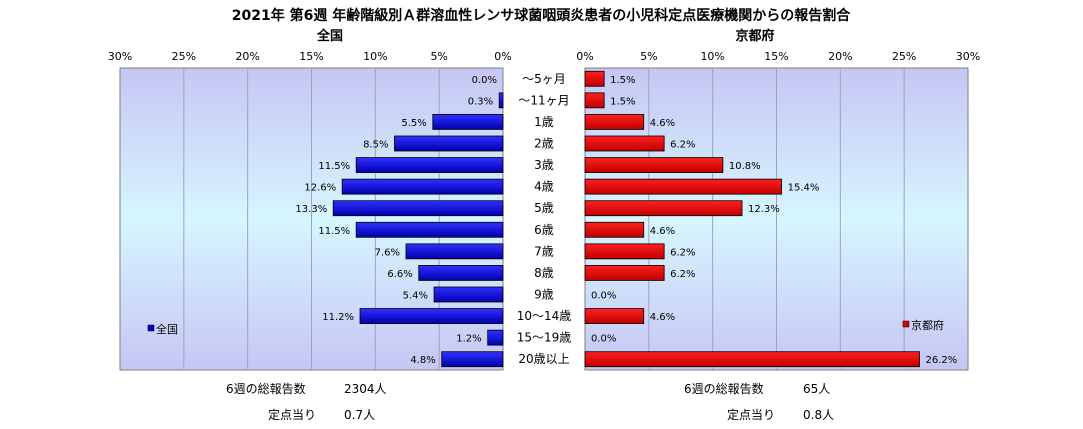 Image resolution: width=1083 pixels, height=429 pixels. Describe the element at coordinates (415, 296) in the screenshot. I see `data-label-national: 5.4%` at that location.